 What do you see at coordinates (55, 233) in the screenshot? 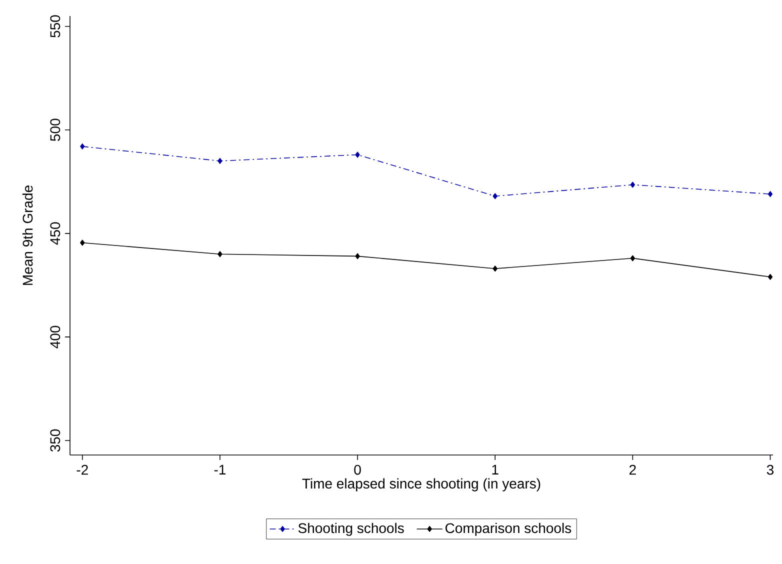
I see `y-tick-label: 450` at bounding box center [55, 233].